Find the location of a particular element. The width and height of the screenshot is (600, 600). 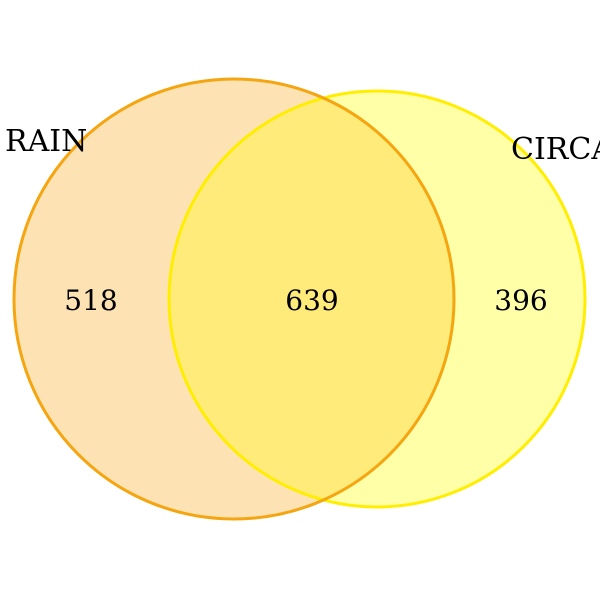

set-b-label: CIRCA is located at coordinates (555, 149).